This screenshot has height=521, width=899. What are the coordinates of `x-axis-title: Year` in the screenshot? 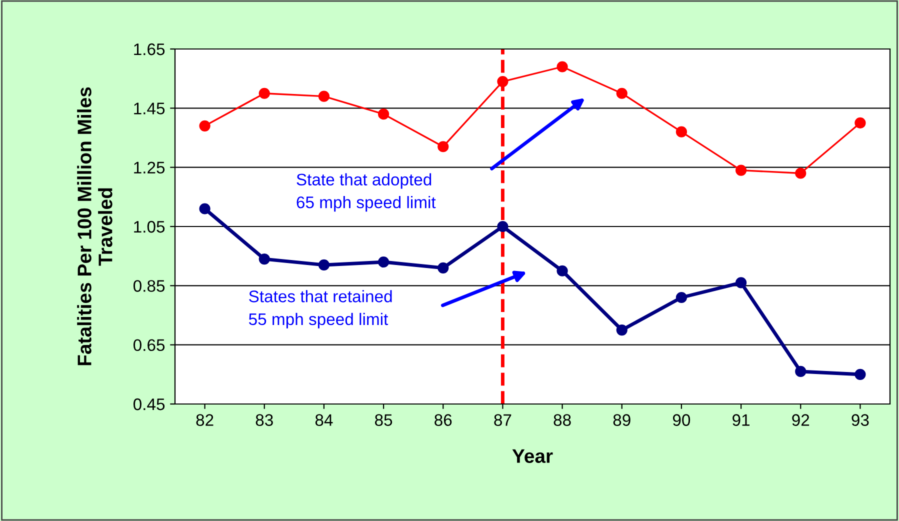 It's located at (532, 456).